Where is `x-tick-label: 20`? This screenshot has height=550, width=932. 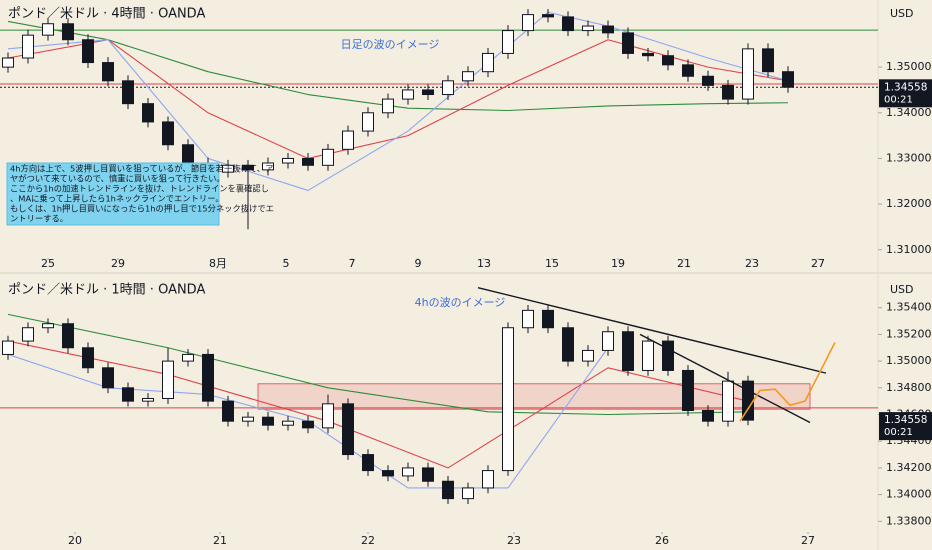 x-tick-label: 20 is located at coordinates (75, 540).